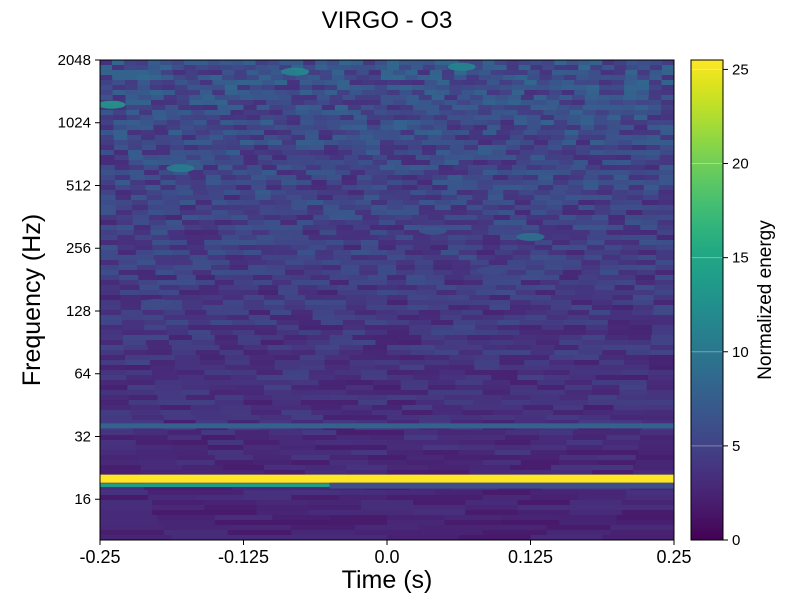 This screenshot has width=800, height=605. Describe the element at coordinates (387, 426) in the screenshot. I see `energy-band` at that location.